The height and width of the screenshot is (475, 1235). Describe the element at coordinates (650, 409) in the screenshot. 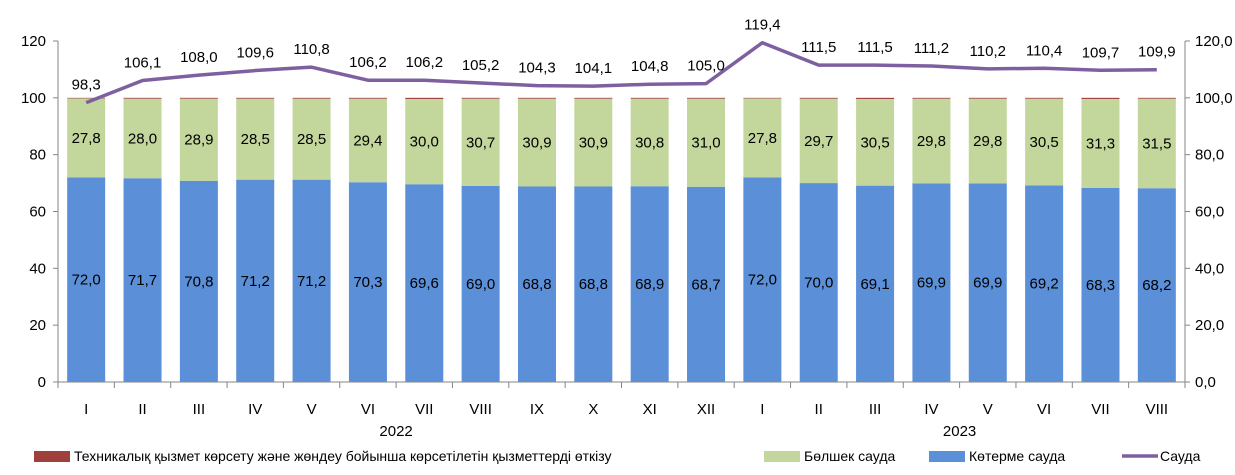

I see `x-tick-label: XI` at that location.